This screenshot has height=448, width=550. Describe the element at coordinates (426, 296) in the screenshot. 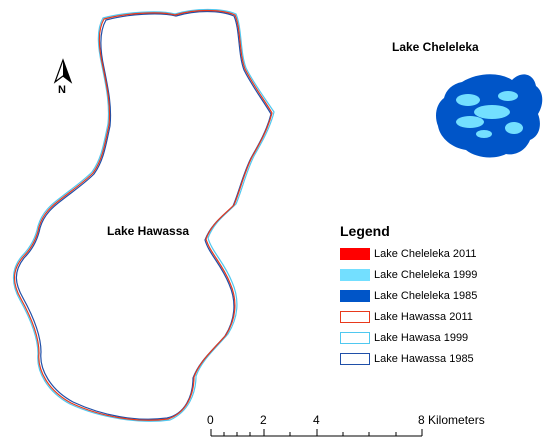

I see `legend-label: Lake Cheleleka 1985` at that location.